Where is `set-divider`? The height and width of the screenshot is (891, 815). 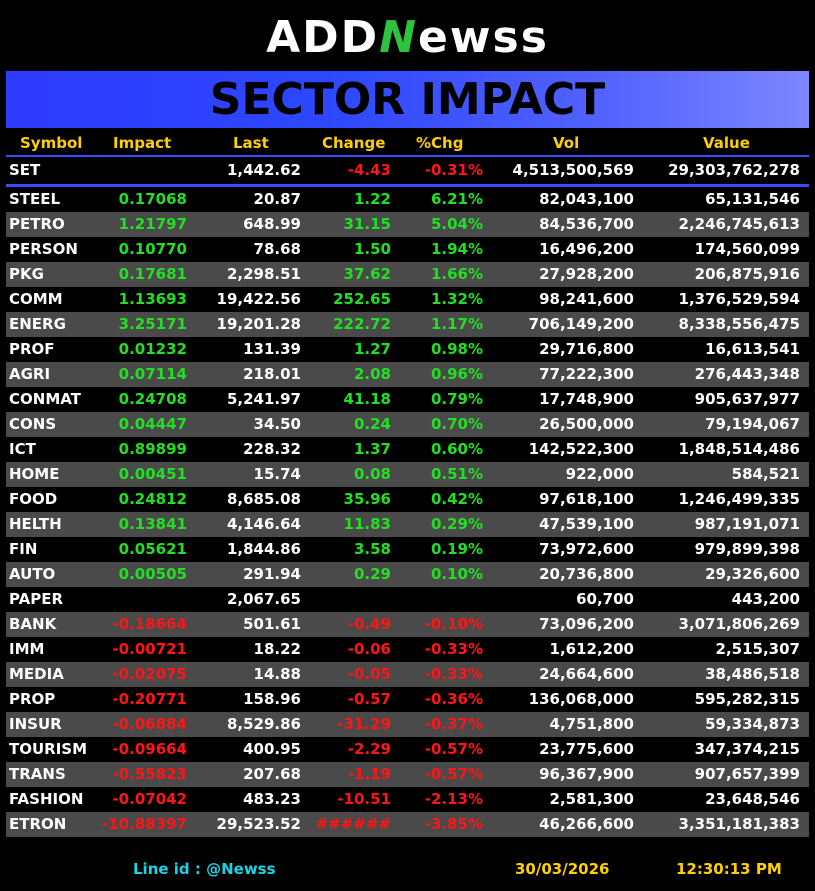
set-divider is located at coordinates (407, 185).